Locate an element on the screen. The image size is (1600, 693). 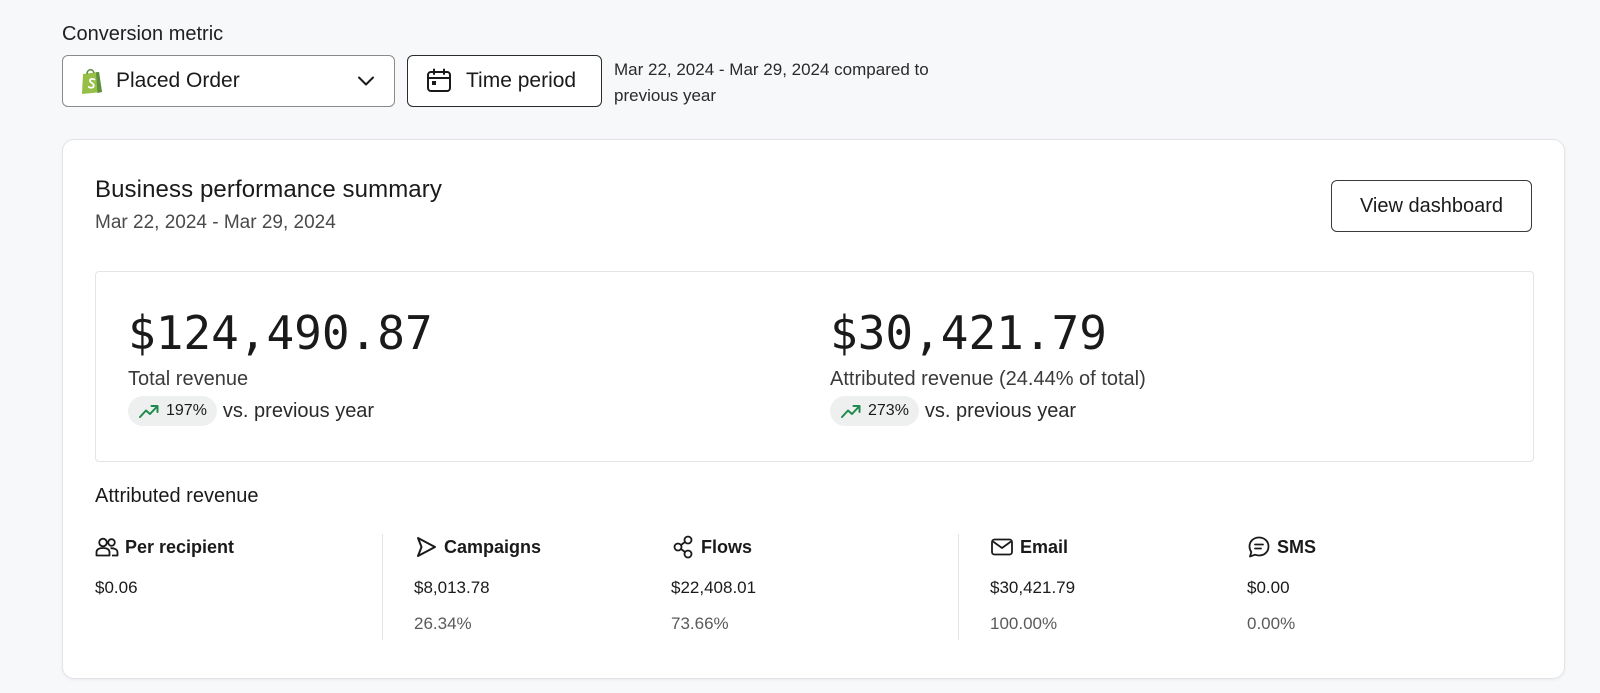
attributed-revenue-amount: $30,421.79 is located at coordinates (968, 333).